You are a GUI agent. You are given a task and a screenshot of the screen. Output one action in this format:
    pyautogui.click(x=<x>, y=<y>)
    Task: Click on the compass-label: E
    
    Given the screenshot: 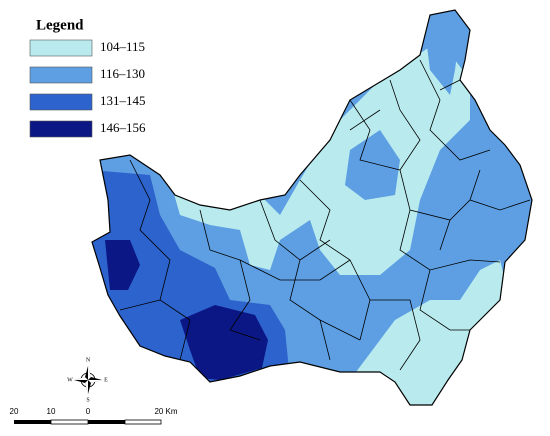 What is the action you would take?
    pyautogui.click(x=106, y=380)
    